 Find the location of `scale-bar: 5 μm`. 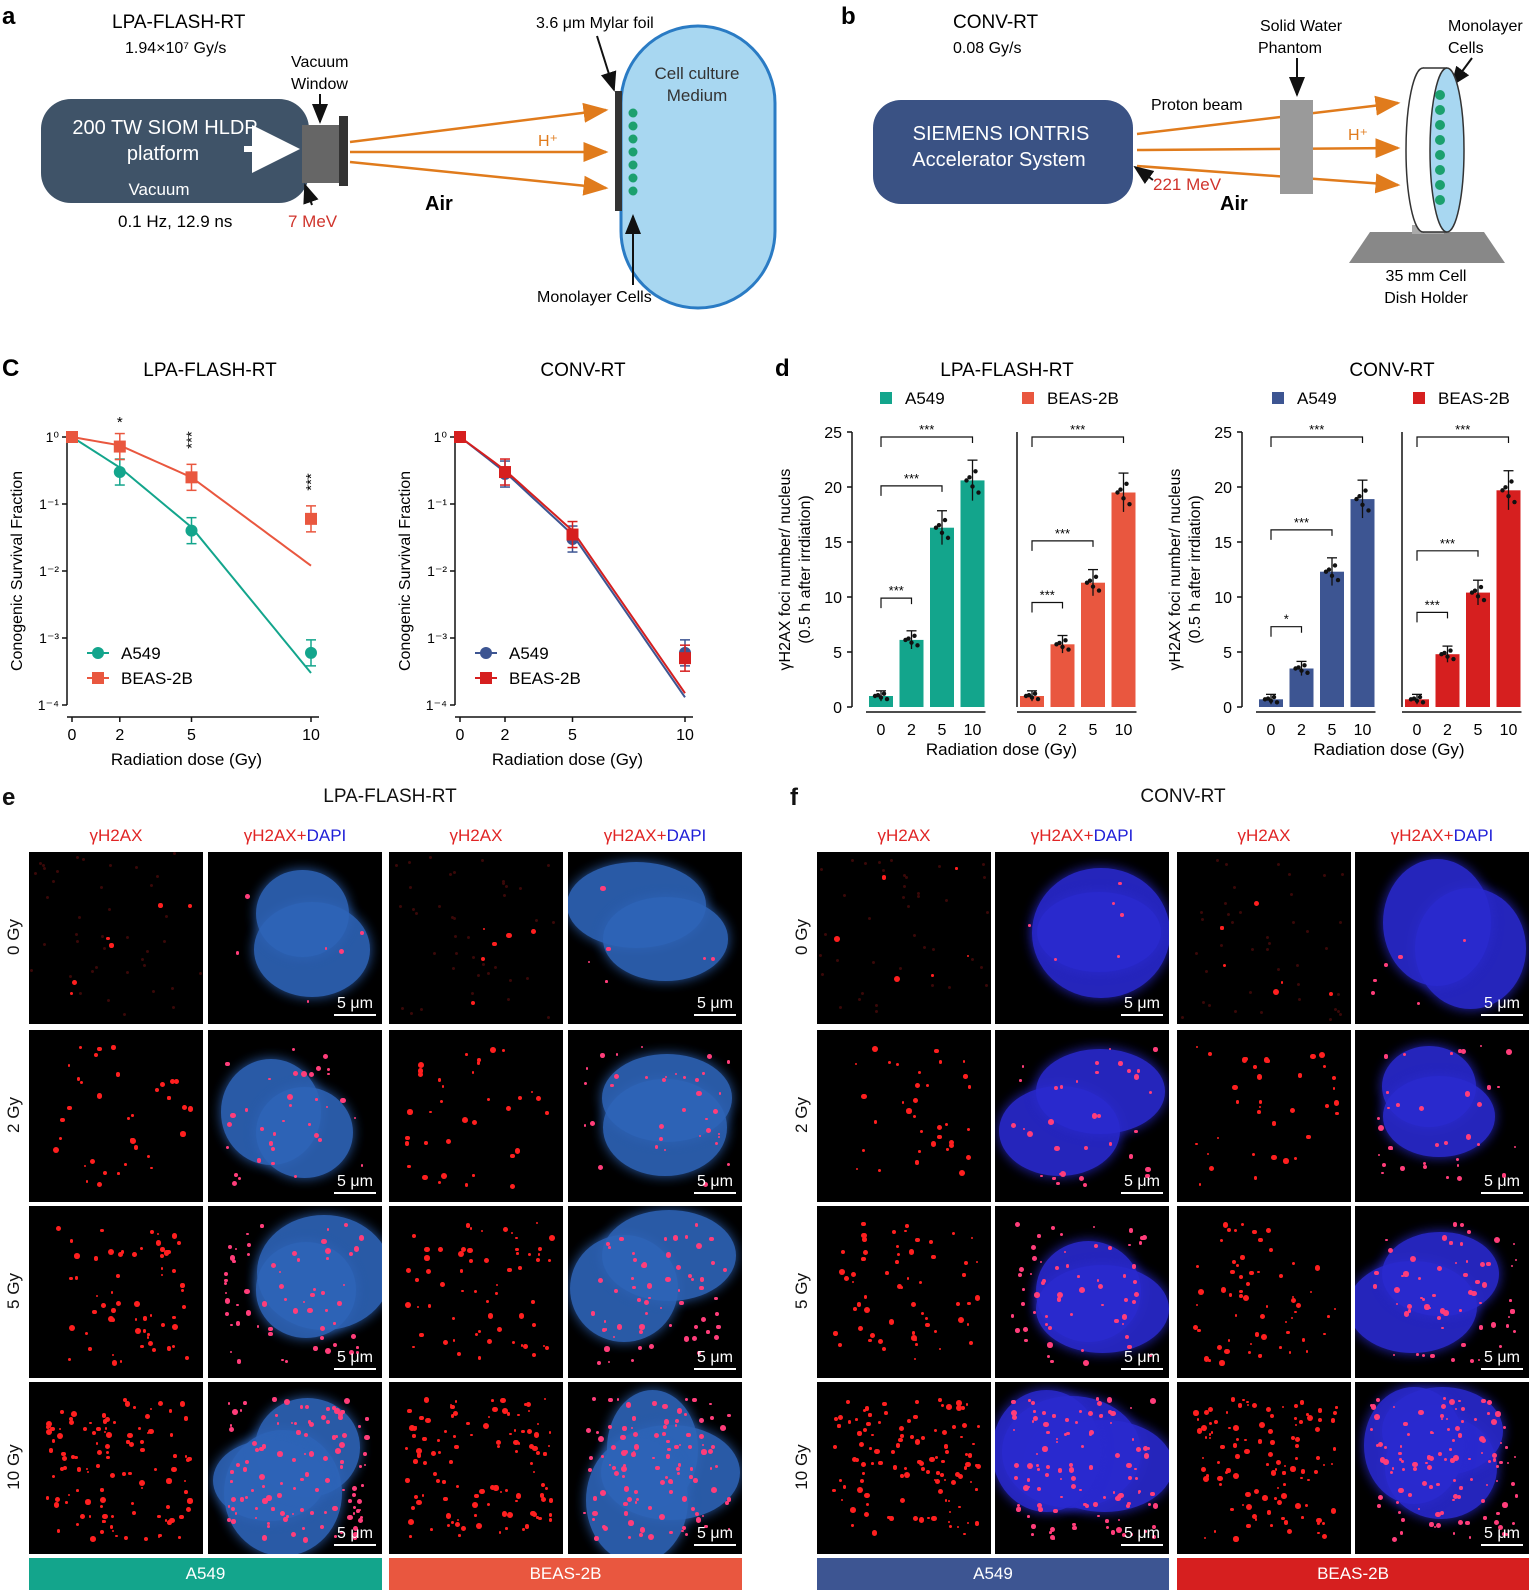

scale-bar: 5 μm is located at coordinates (1502, 1359).